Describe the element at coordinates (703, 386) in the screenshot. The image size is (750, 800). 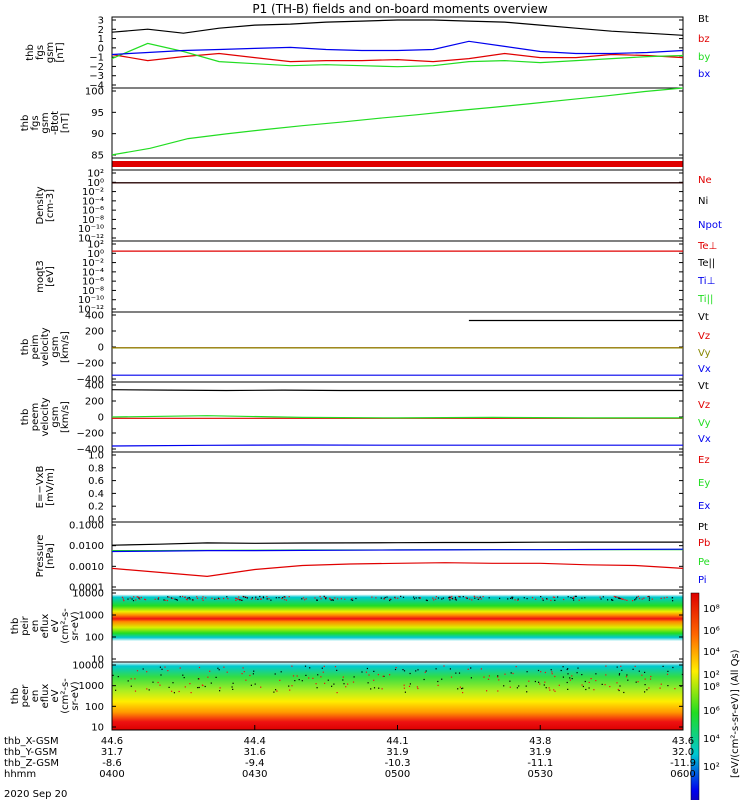
I see `legend-label: Vt` at that location.